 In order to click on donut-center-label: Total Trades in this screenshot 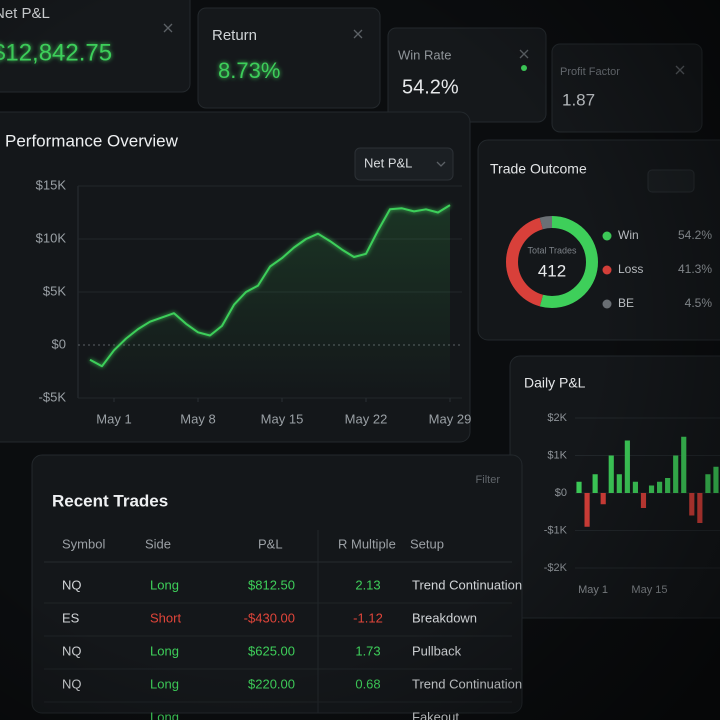, I will do `click(552, 250)`.